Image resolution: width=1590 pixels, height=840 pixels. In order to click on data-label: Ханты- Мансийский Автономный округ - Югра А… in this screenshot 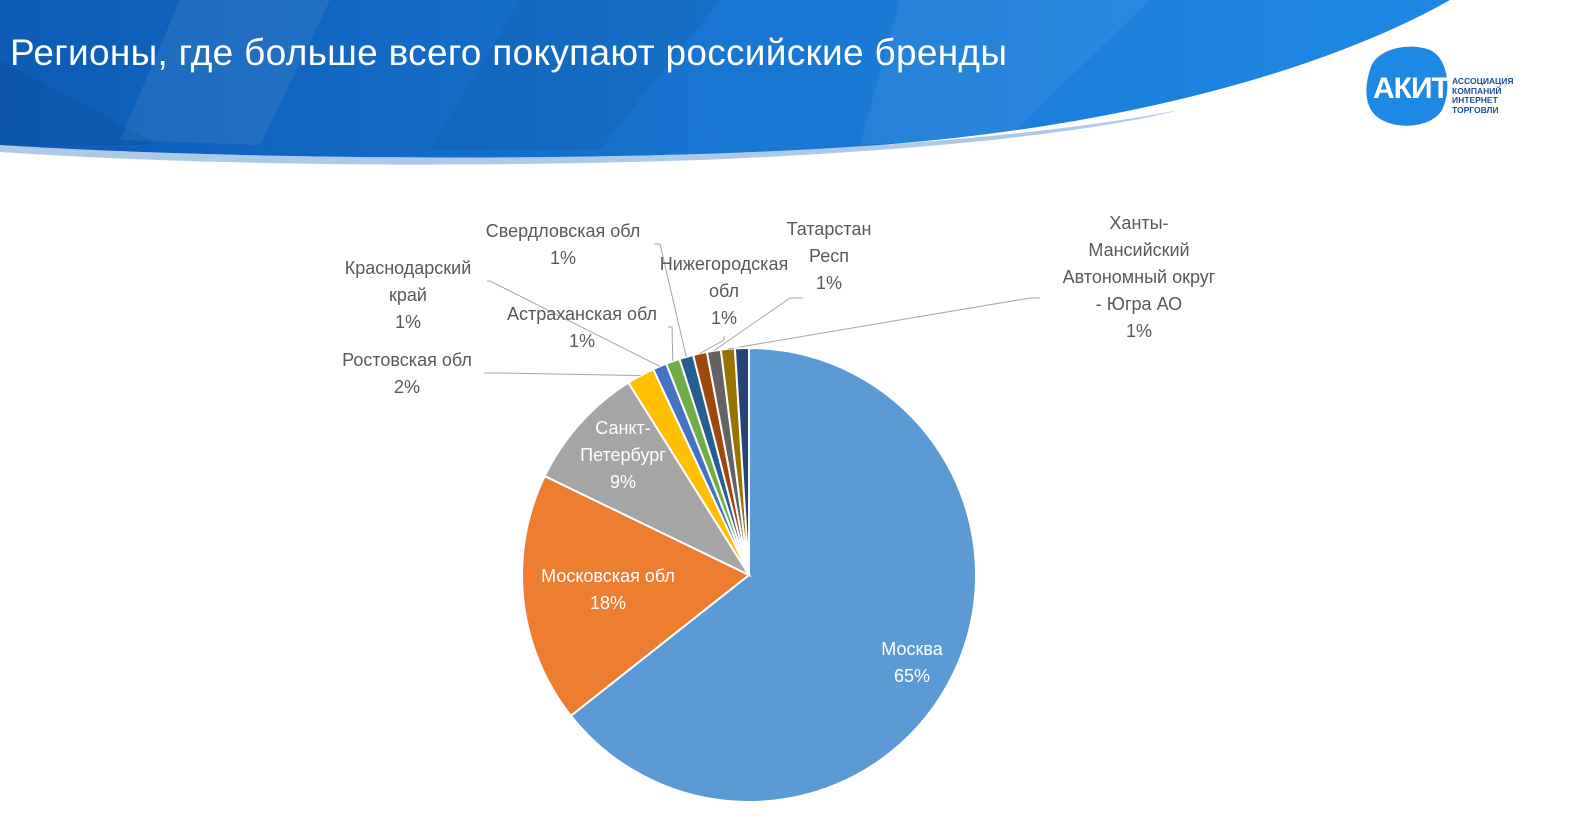, I will do `click(1139, 277)`.